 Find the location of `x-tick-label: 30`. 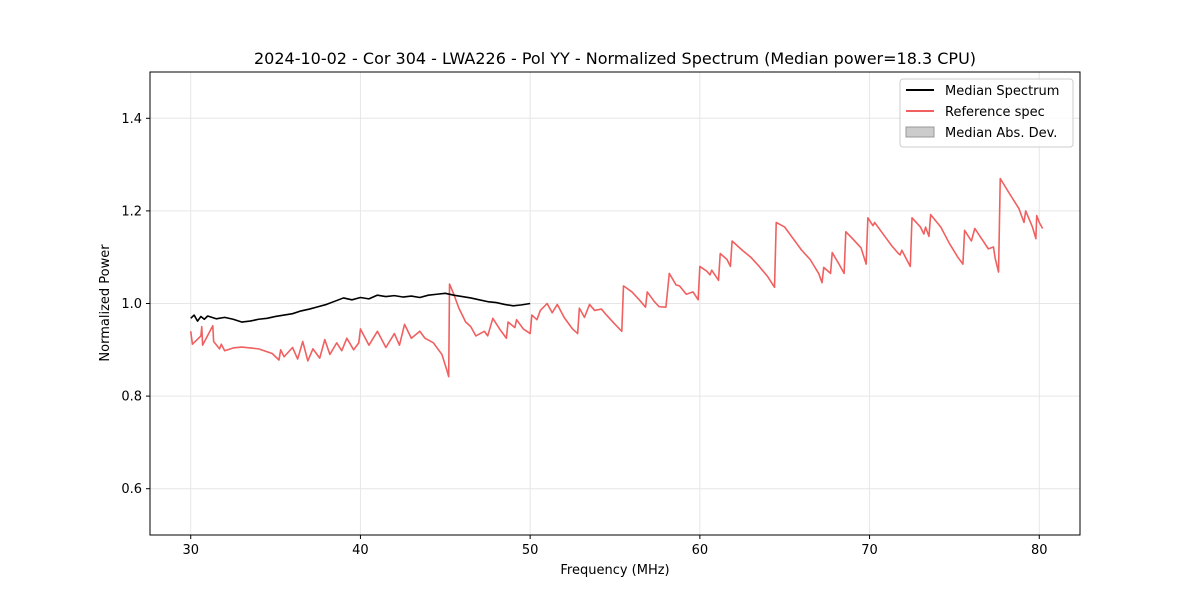

x-tick-label: 30 is located at coordinates (190, 550).